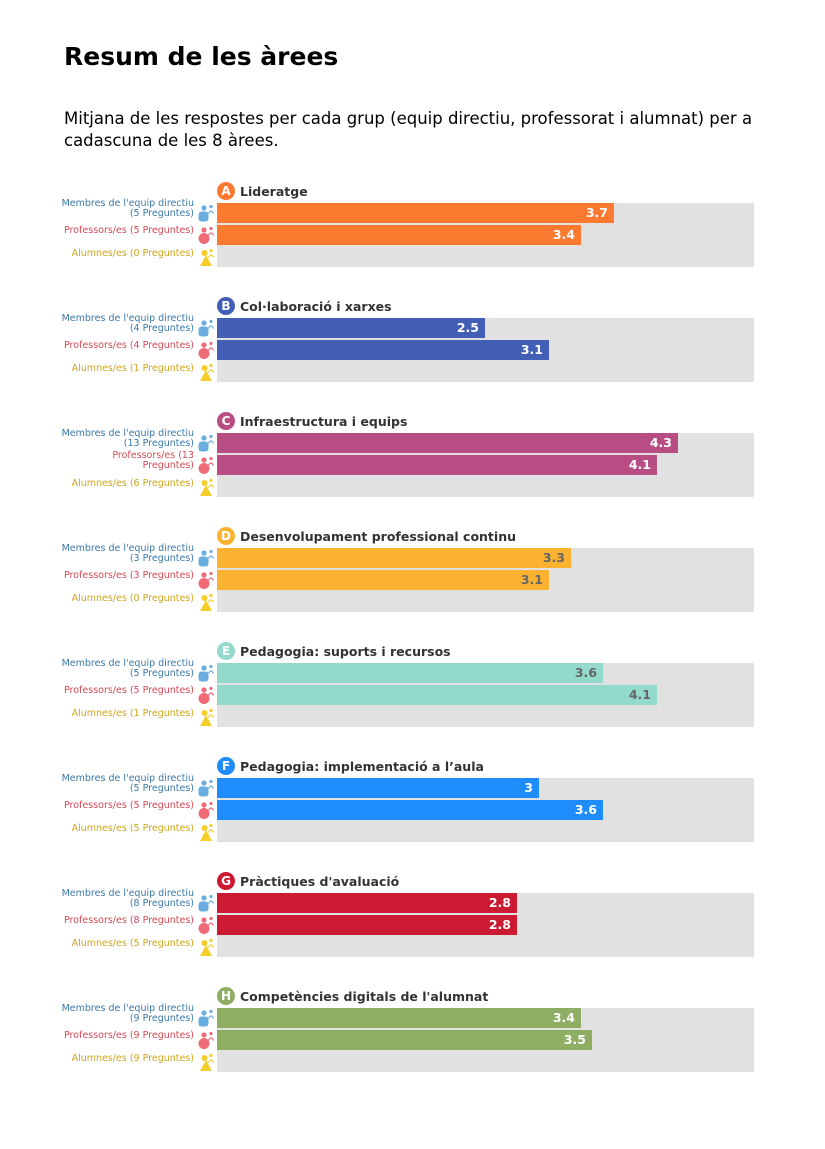 The image size is (825, 1149). What do you see at coordinates (168, 465) in the screenshot?
I see `group-label-questions: Preguntes)` at bounding box center [168, 465].